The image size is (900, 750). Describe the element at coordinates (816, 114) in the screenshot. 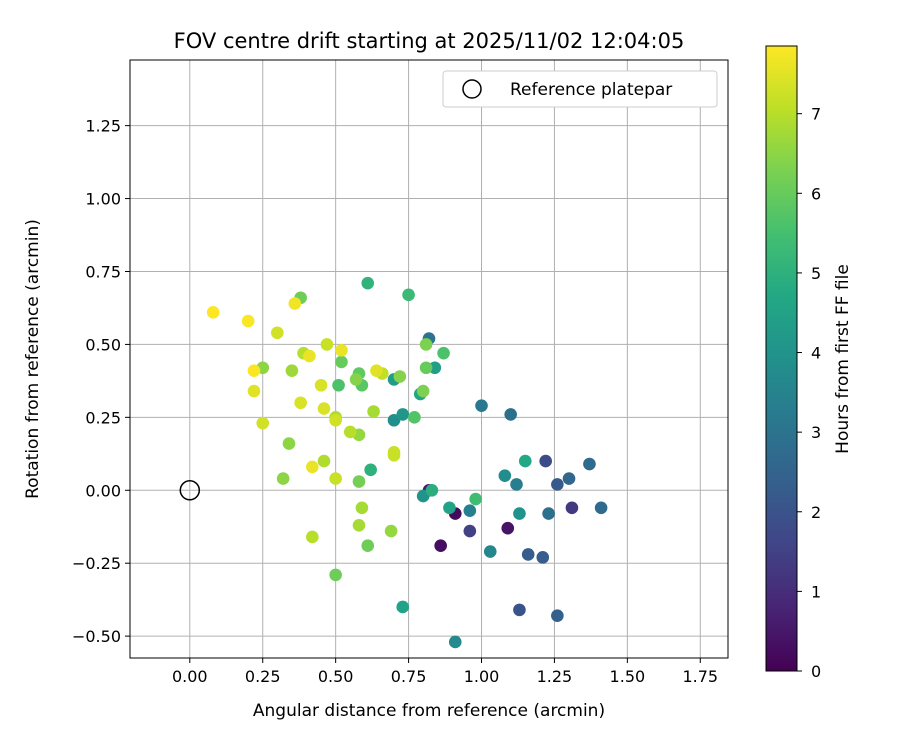

I see `colorbar-tick-label: 7` at that location.